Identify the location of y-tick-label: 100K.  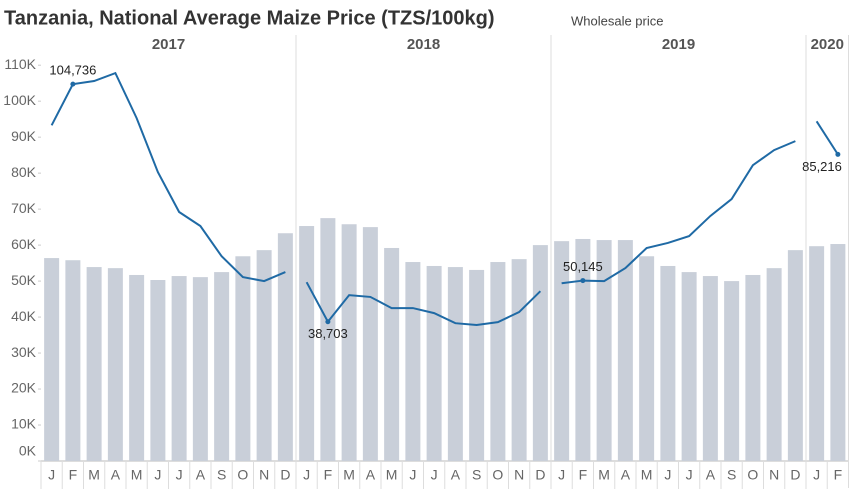
(19, 100).